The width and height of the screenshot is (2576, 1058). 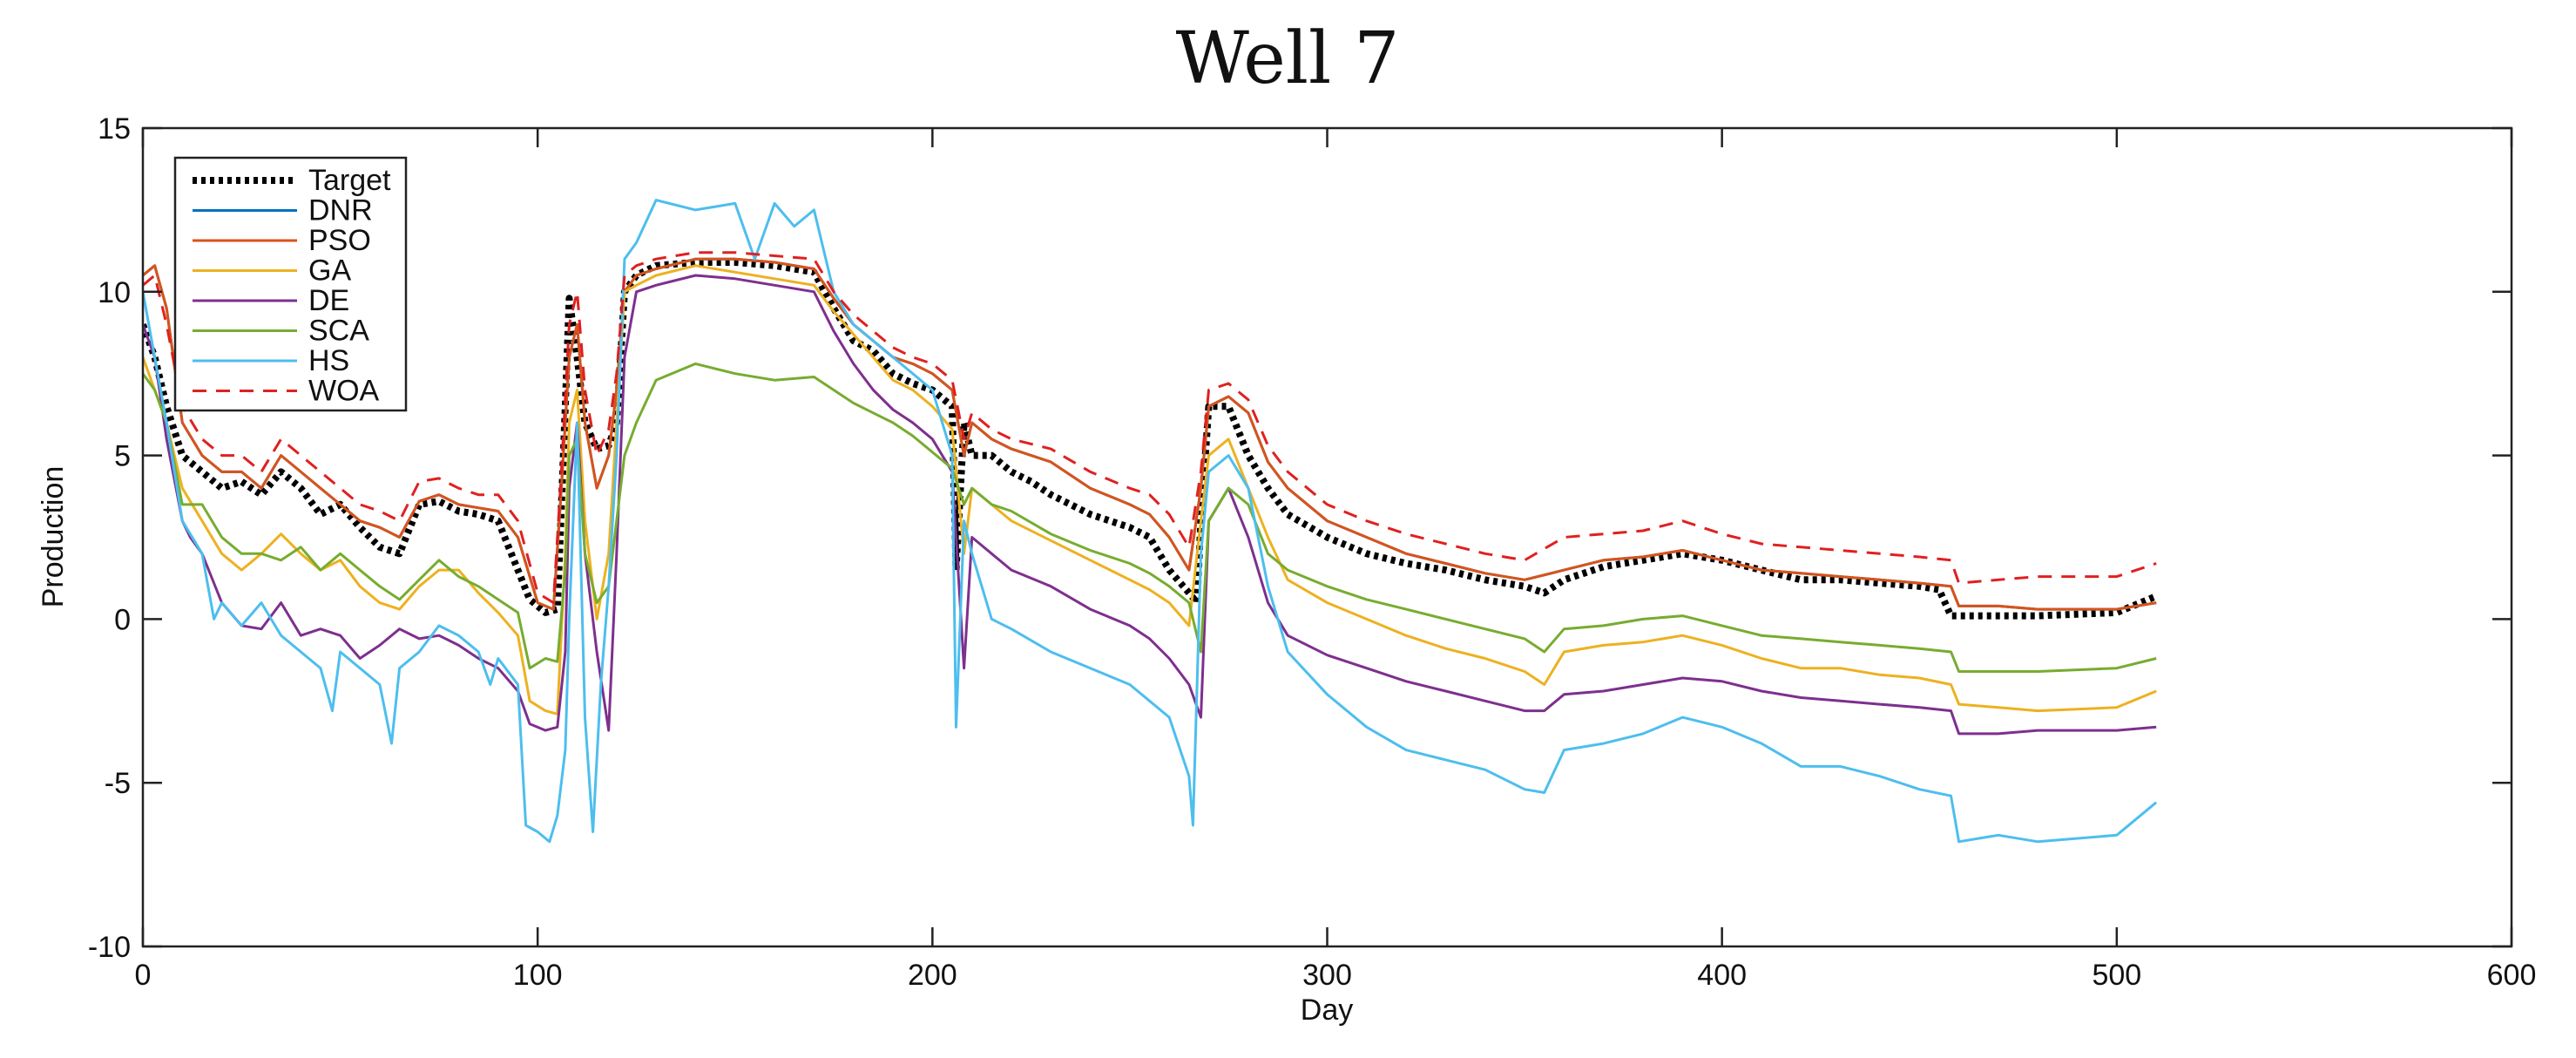 What do you see at coordinates (338, 331) in the screenshot?
I see `legend-label-sca: SCA` at bounding box center [338, 331].